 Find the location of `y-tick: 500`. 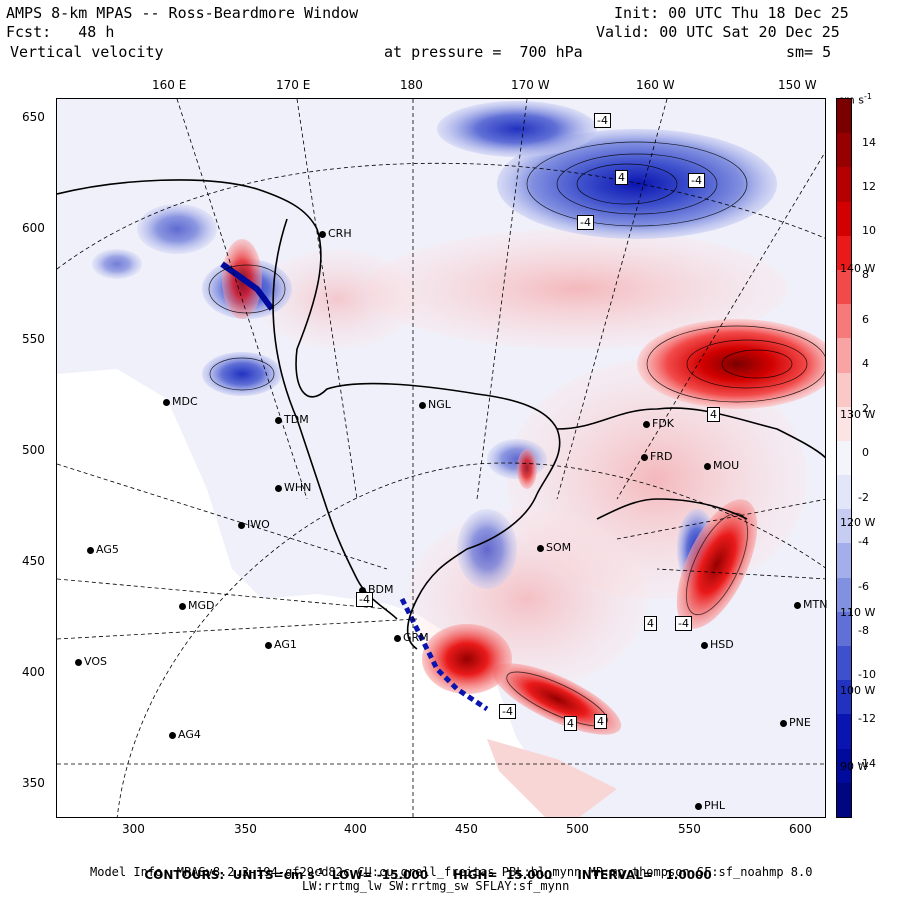

y-tick: 500 is located at coordinates (33, 450).